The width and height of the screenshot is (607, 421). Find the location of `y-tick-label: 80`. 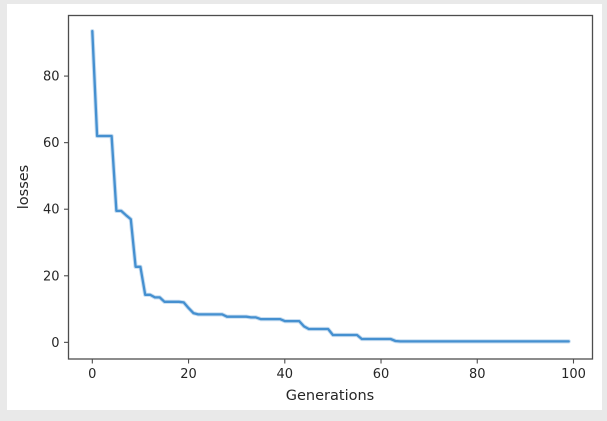

y-tick-label: 80 is located at coordinates (51, 77).